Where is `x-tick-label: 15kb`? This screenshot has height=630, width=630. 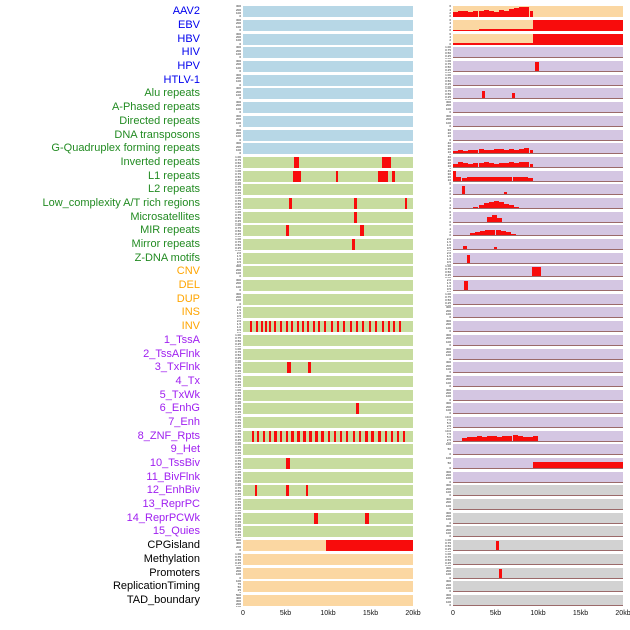 x-tick-label: 15kb is located at coordinates (580, 614).